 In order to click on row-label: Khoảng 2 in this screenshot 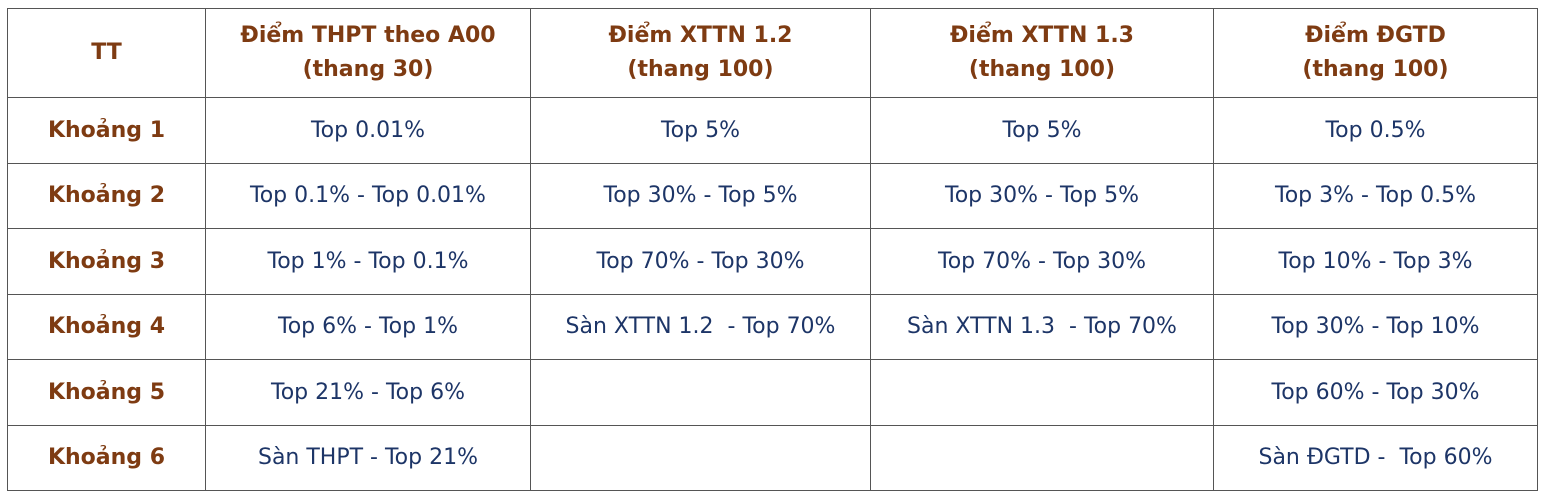, I will do `click(106, 195)`.